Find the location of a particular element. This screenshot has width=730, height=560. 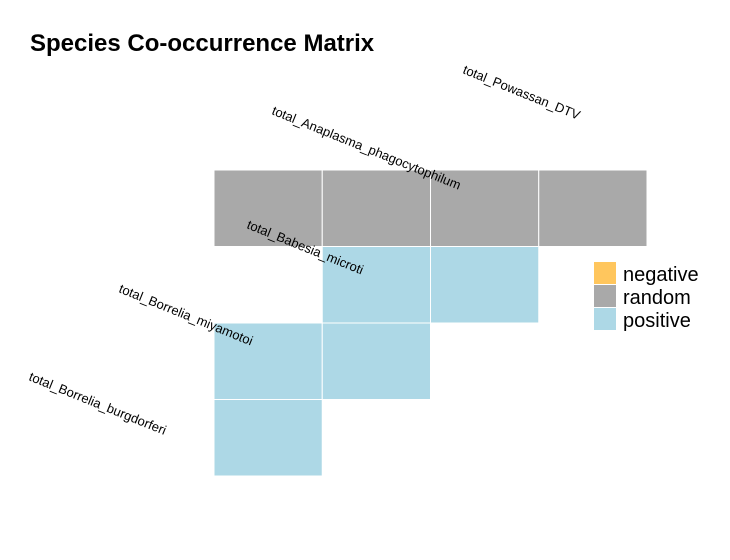

legend-label-positive: positive is located at coordinates (657, 321).